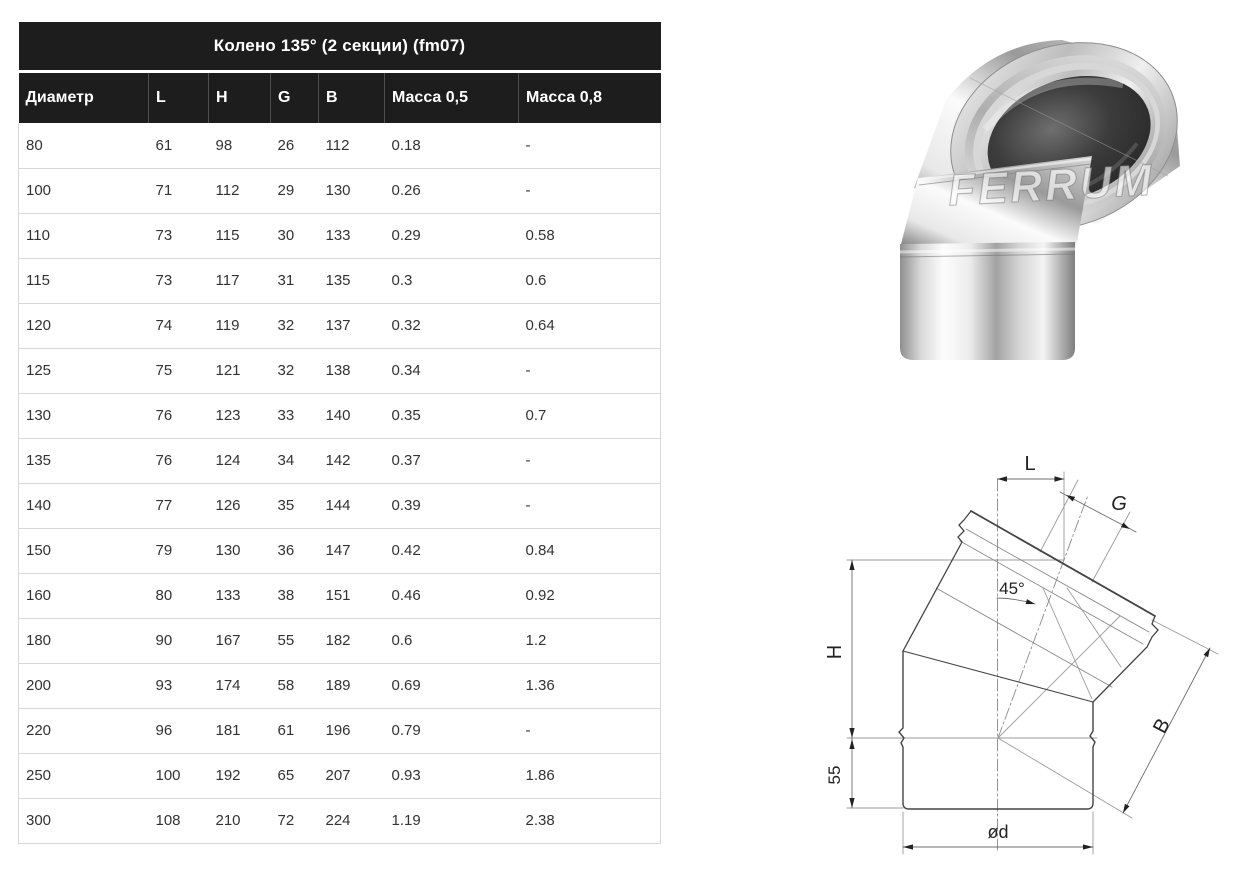 The width and height of the screenshot is (1246, 876). I want to click on table-row: 180 90 167 55 182 0.6 1.2, so click(340, 641).